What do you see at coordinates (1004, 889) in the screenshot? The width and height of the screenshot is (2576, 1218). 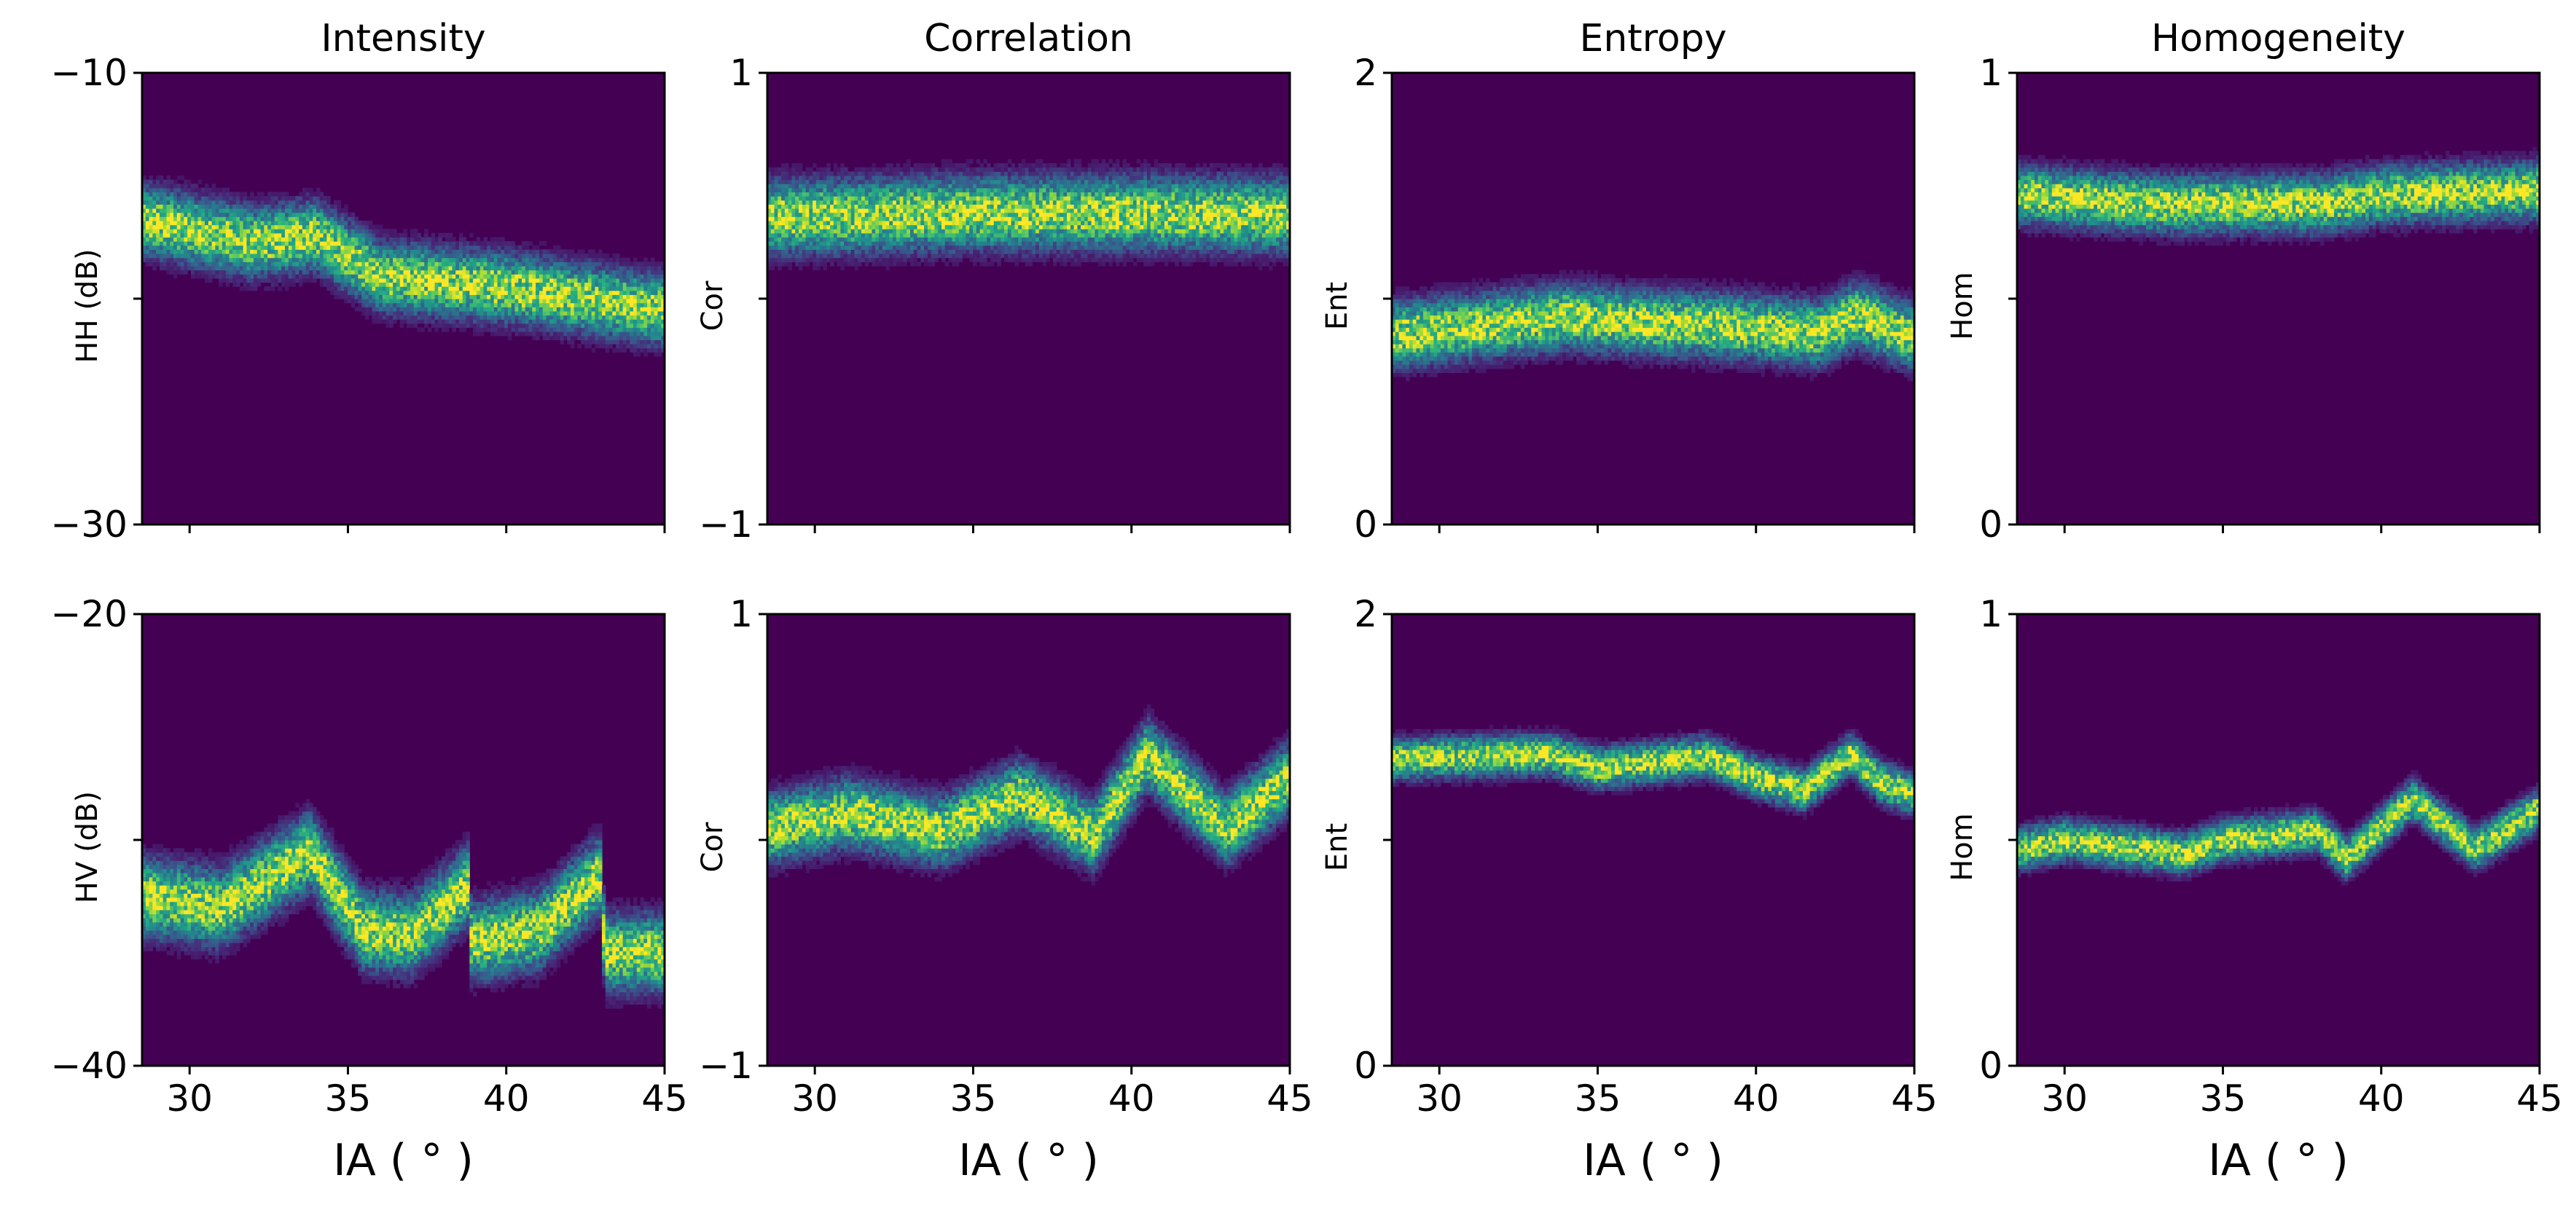 I see `panel-6: 1 −1 30 35 40 45 Cor IA ( ° )` at bounding box center [1004, 889].